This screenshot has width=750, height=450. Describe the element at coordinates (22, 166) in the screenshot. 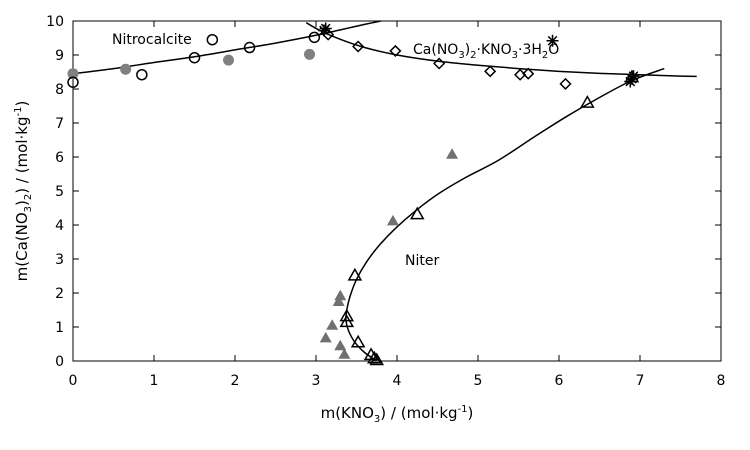

I see `y-axis-title-part: ) / (mol` at that location.